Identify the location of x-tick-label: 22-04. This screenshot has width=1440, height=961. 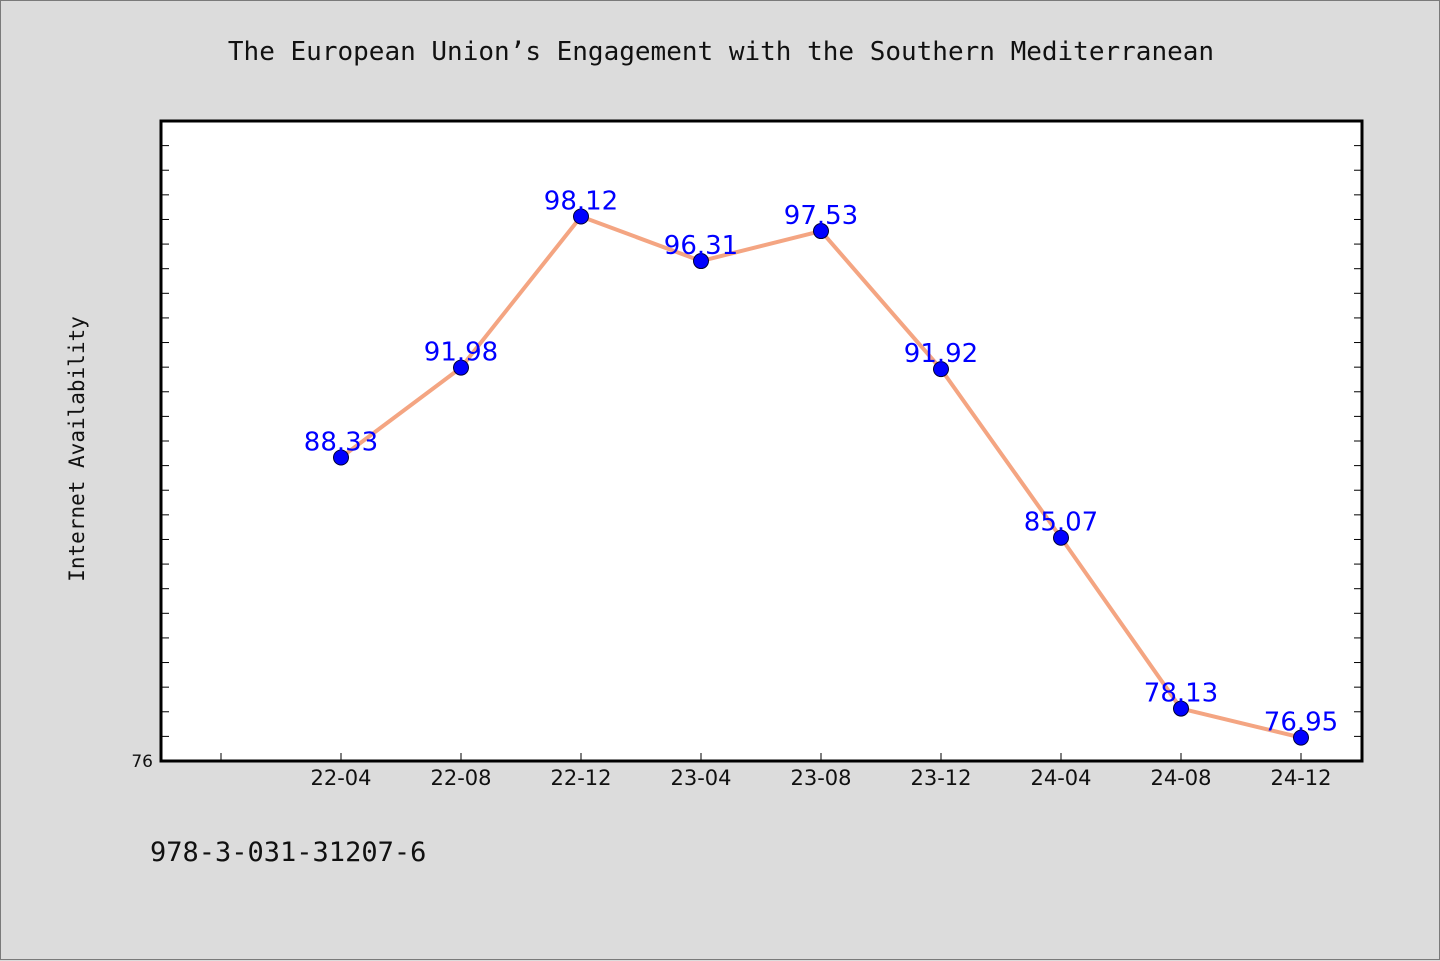
(340, 778).